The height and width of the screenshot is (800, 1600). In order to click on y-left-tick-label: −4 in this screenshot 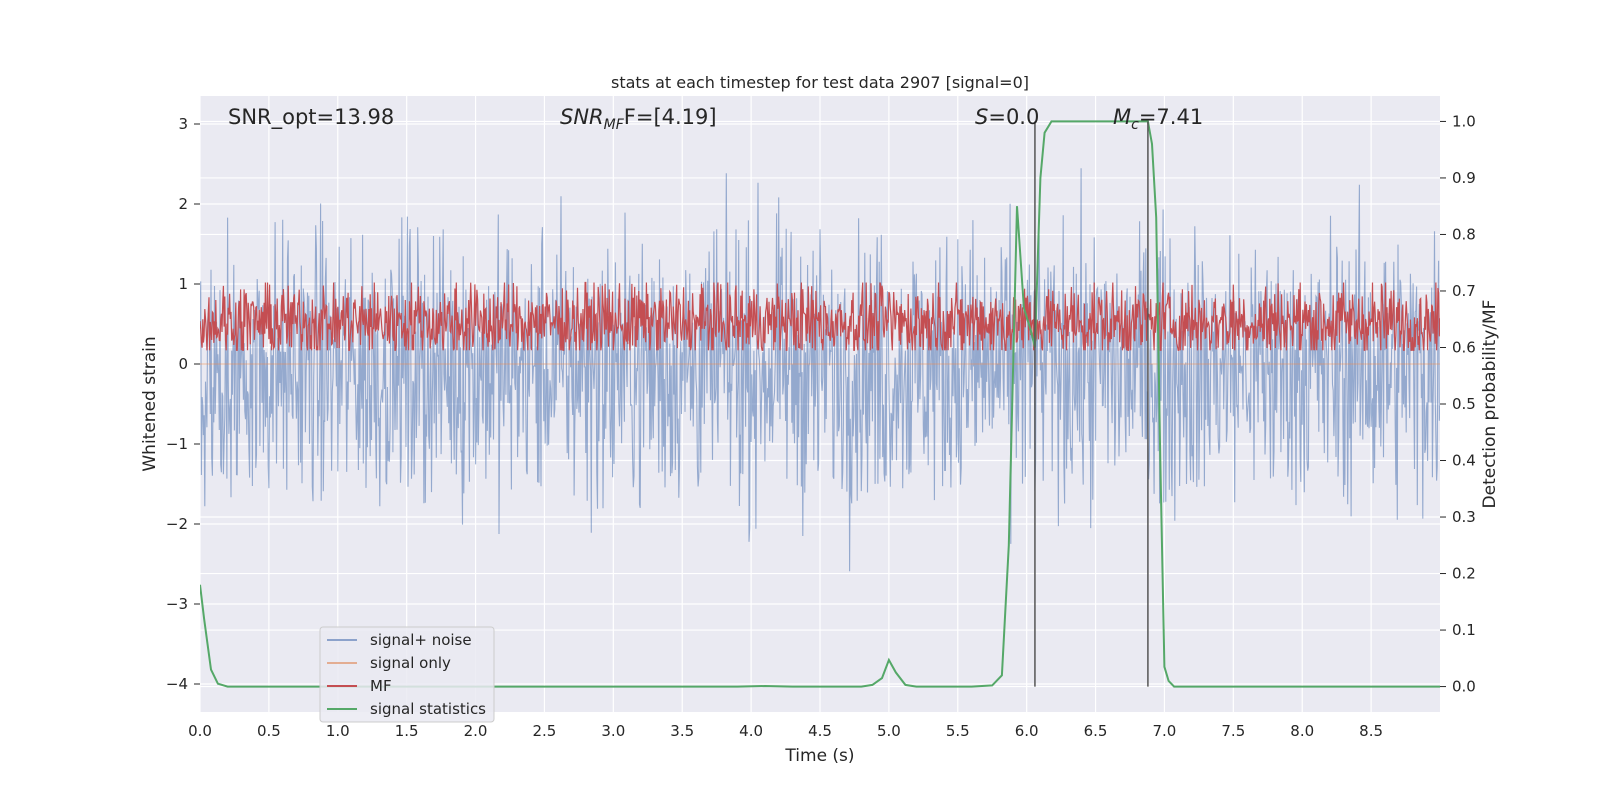, I will do `click(177, 684)`.